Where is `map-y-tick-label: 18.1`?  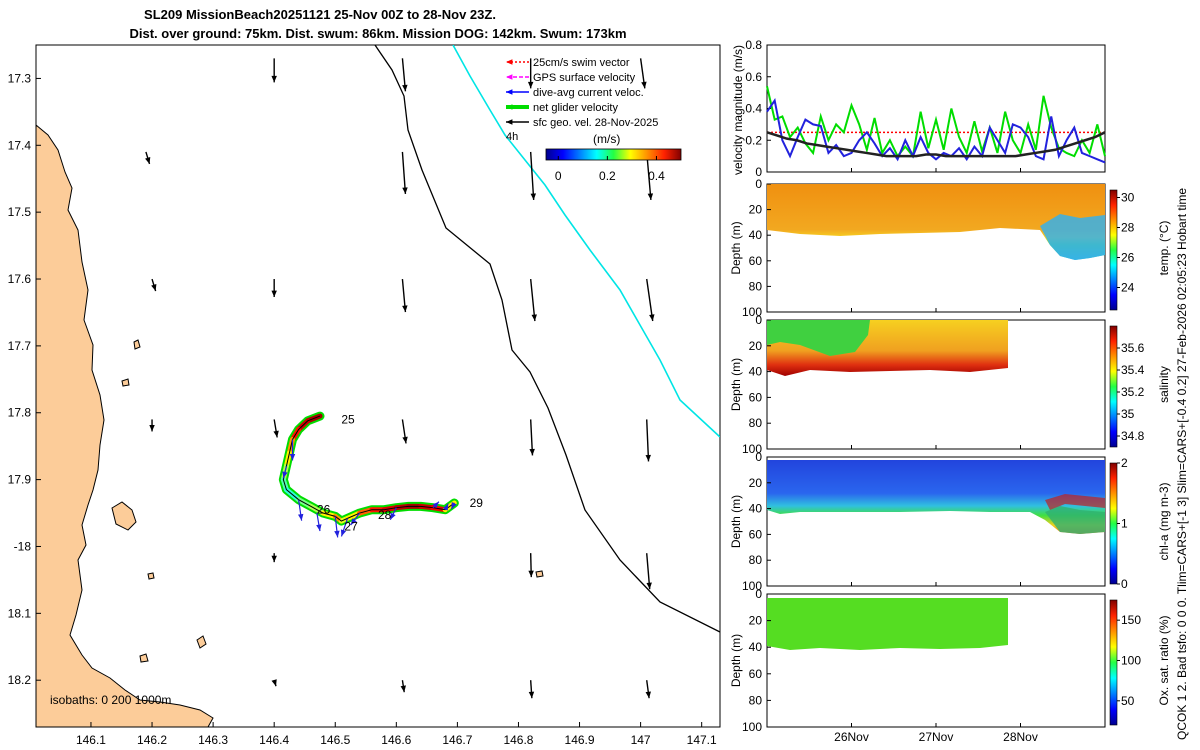 map-y-tick-label: 18.1 is located at coordinates (20, 613).